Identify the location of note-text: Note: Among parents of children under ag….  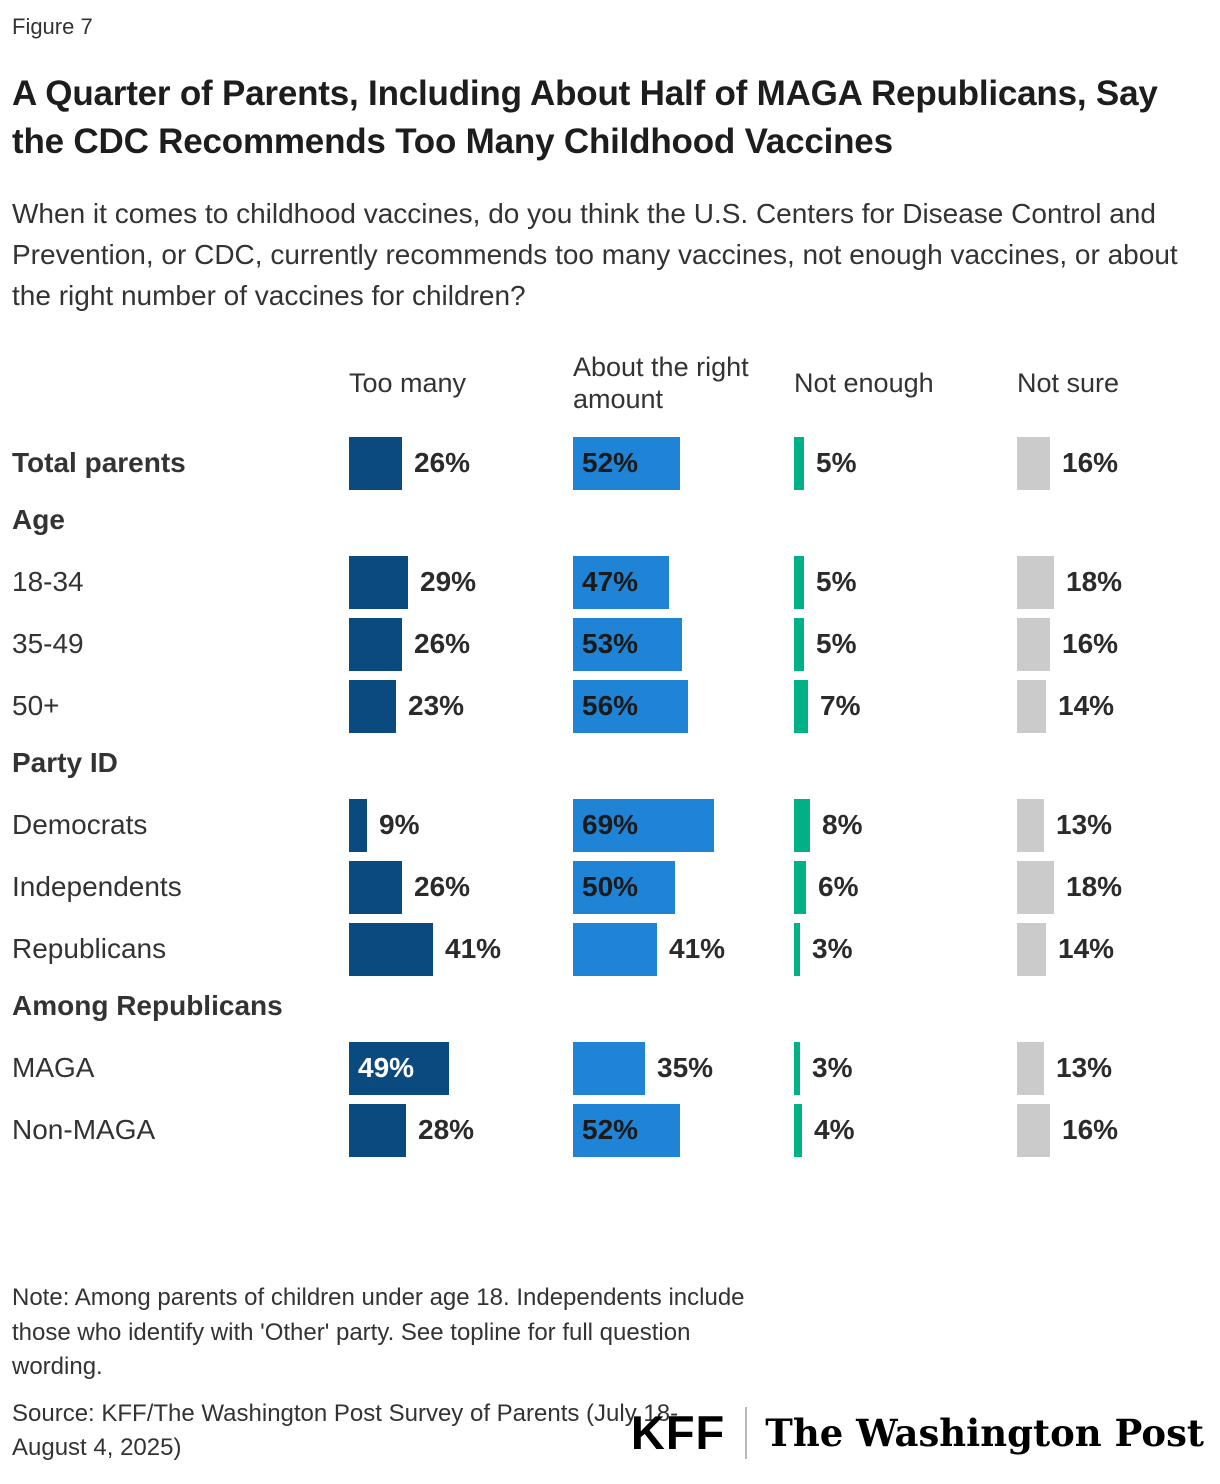
(378, 1332).